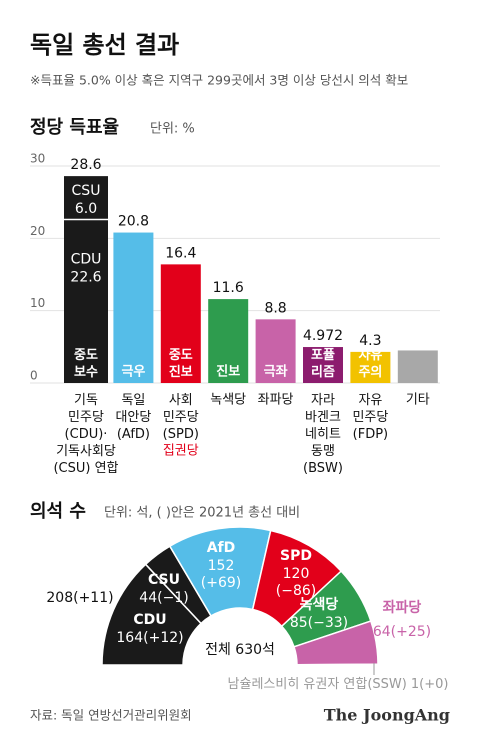 This screenshot has width=480, height=743. What do you see at coordinates (418, 400) in the screenshot?
I see `x-tick-label: 기타` at bounding box center [418, 400].